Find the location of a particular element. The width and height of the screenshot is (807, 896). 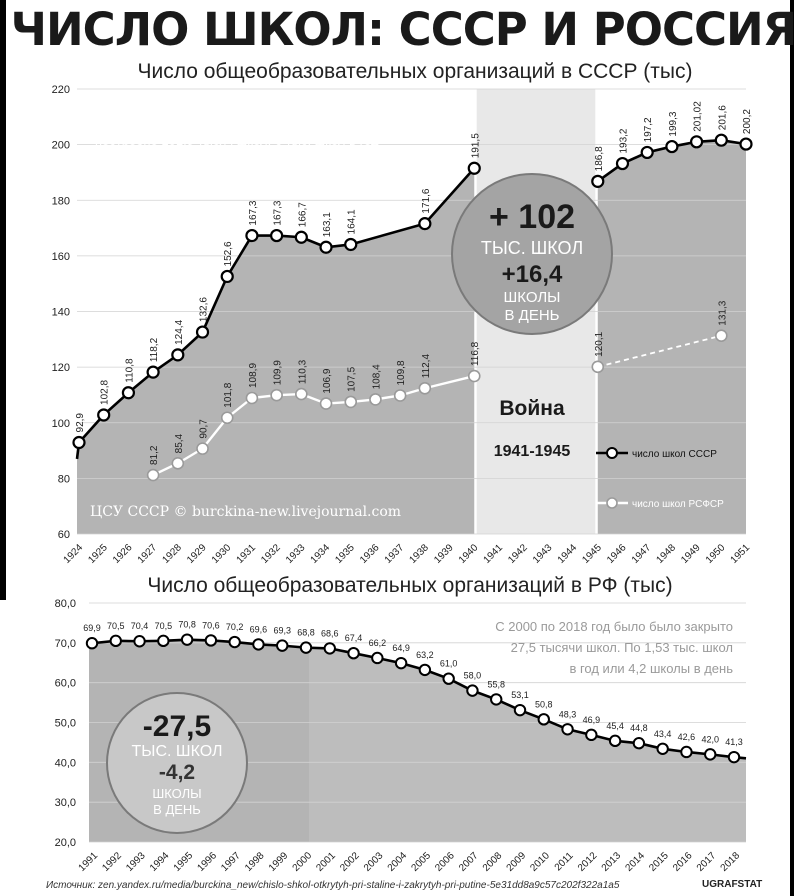

badge-circle is located at coordinates (177, 763).